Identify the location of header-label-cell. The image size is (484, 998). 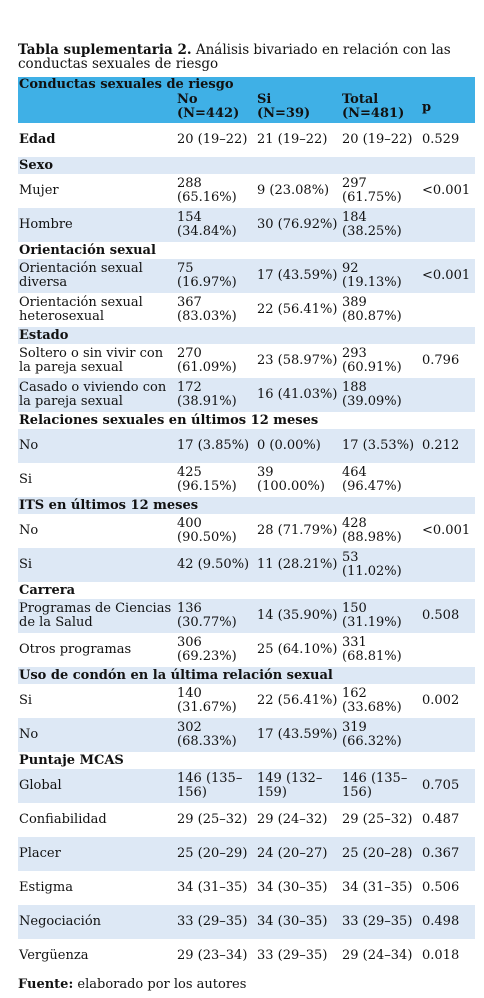
(97, 108).